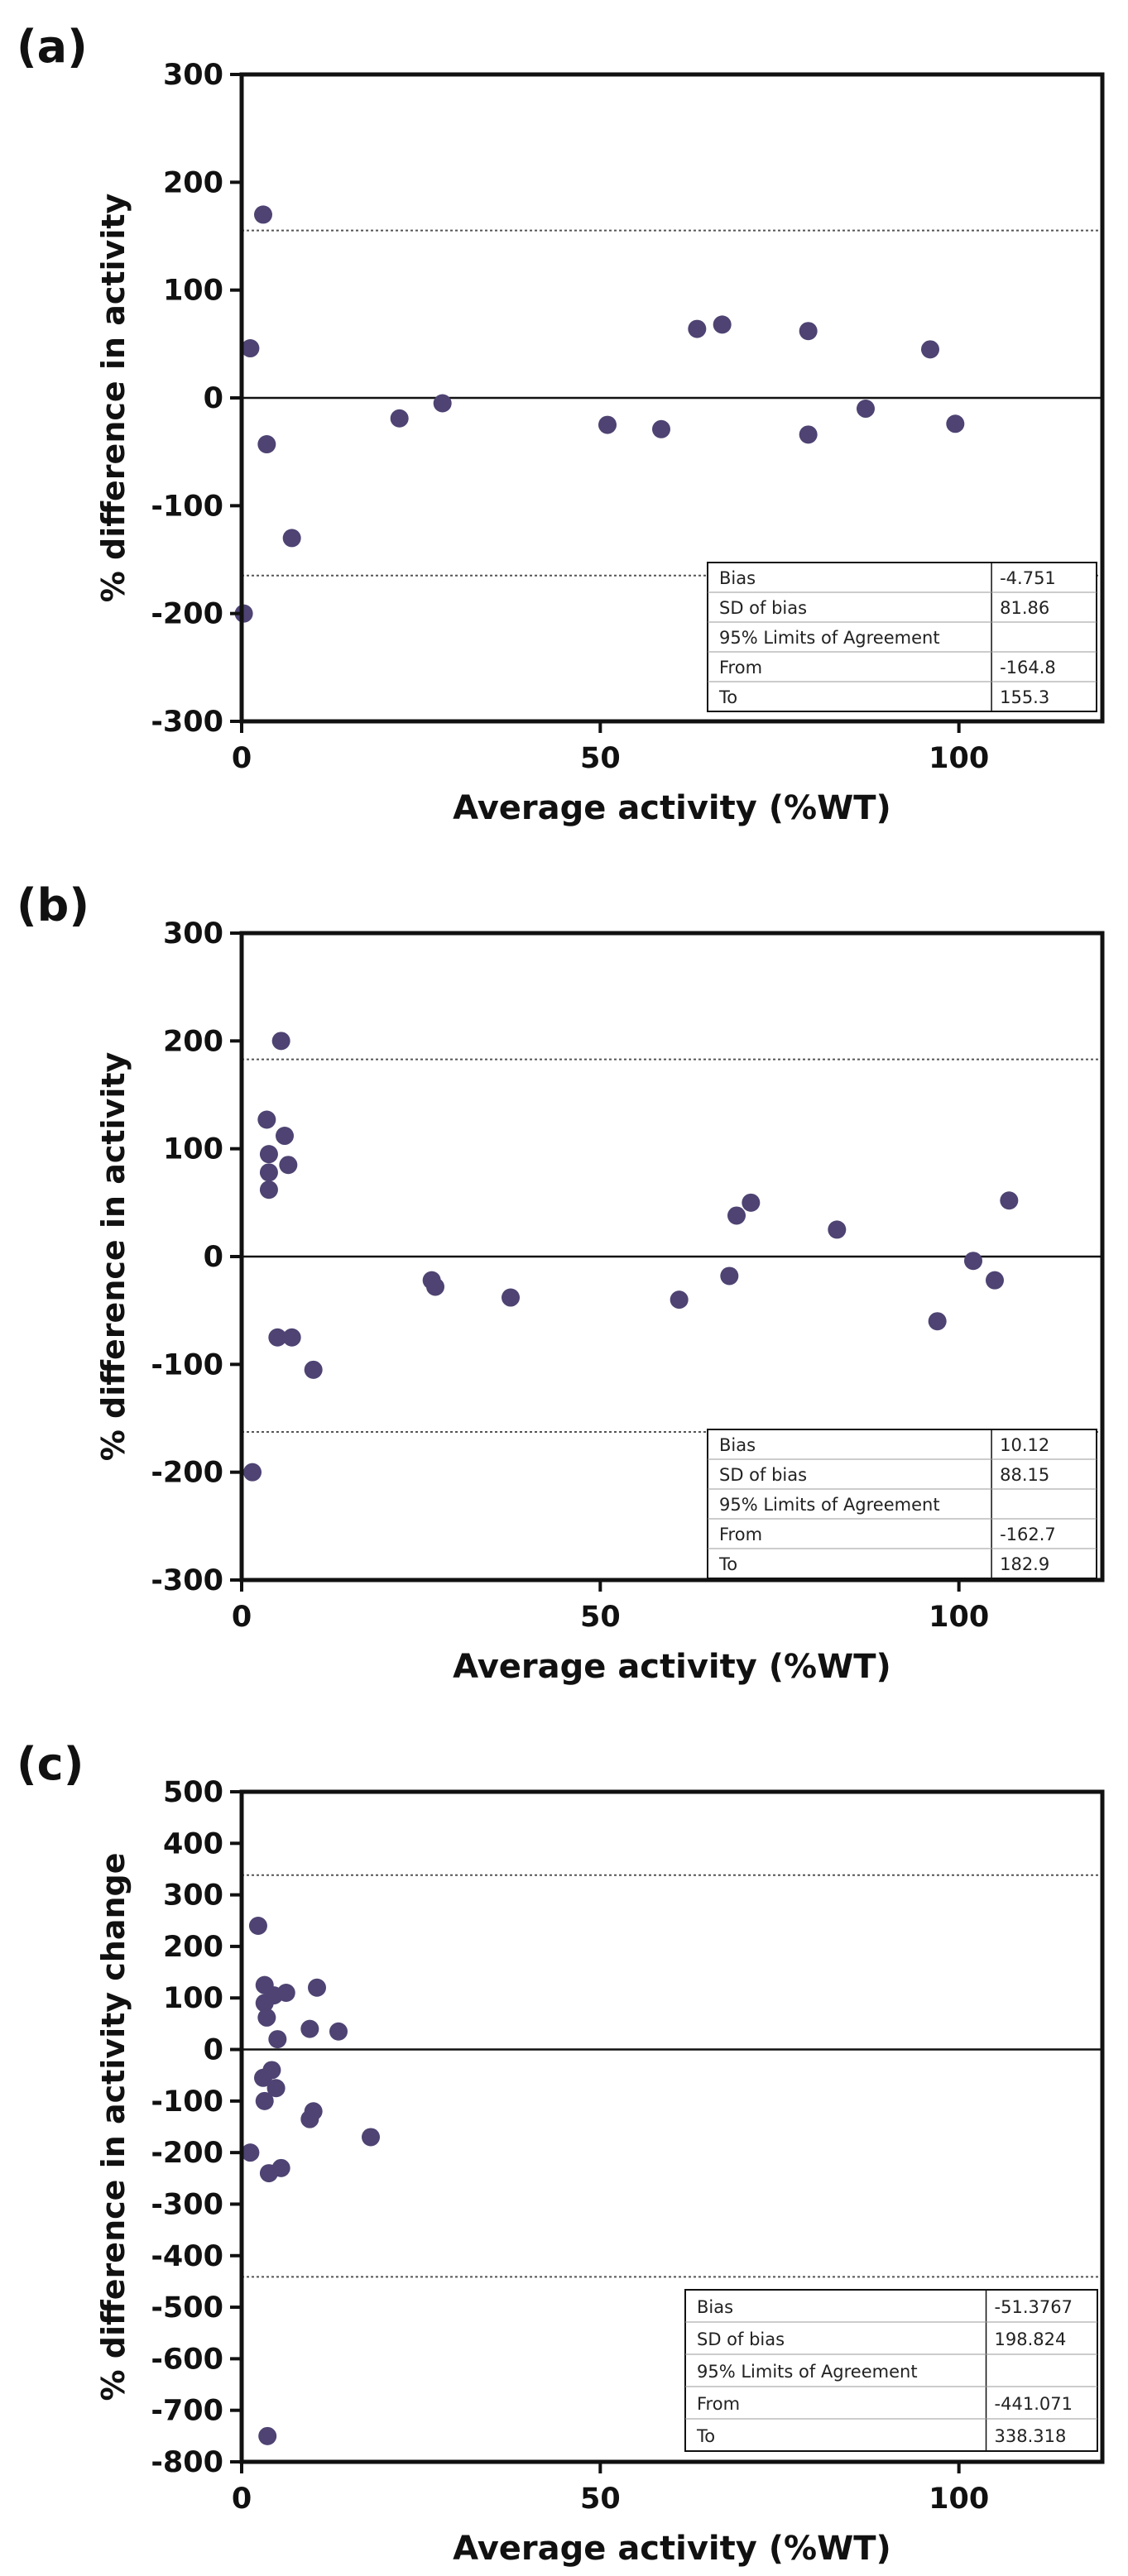  Describe the element at coordinates (187, 2308) in the screenshot. I see `y-tick-label: -500` at that location.